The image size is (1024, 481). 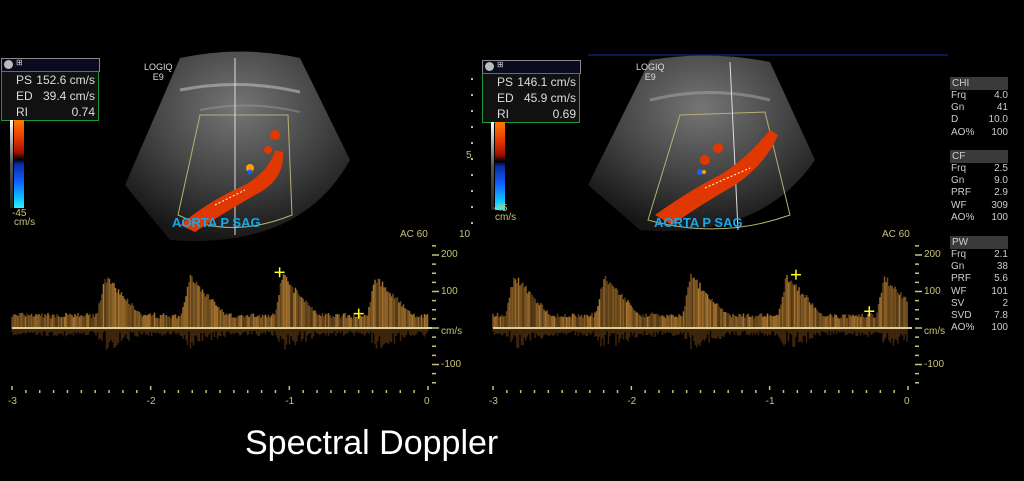 I want to click on pw-param-row: Frq 2.1, so click(x=979, y=255).